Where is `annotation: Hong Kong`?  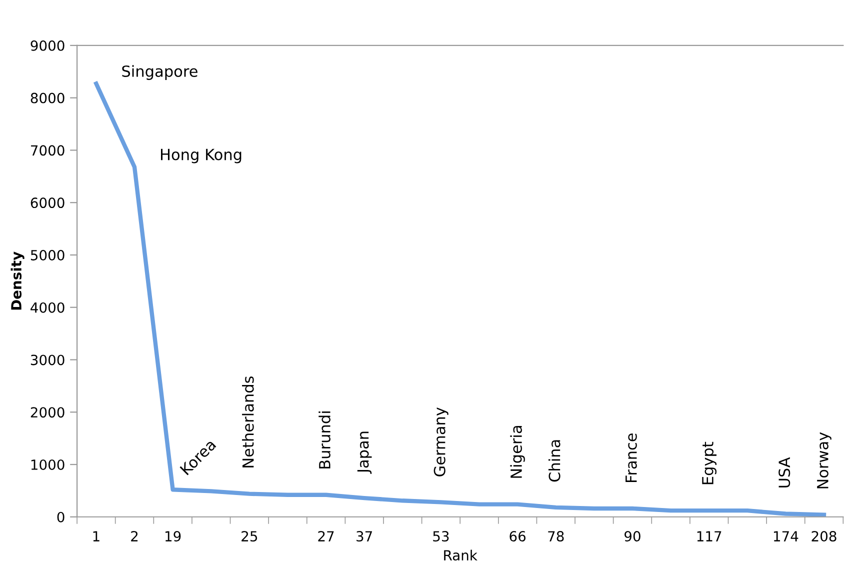 annotation: Hong Kong is located at coordinates (201, 156).